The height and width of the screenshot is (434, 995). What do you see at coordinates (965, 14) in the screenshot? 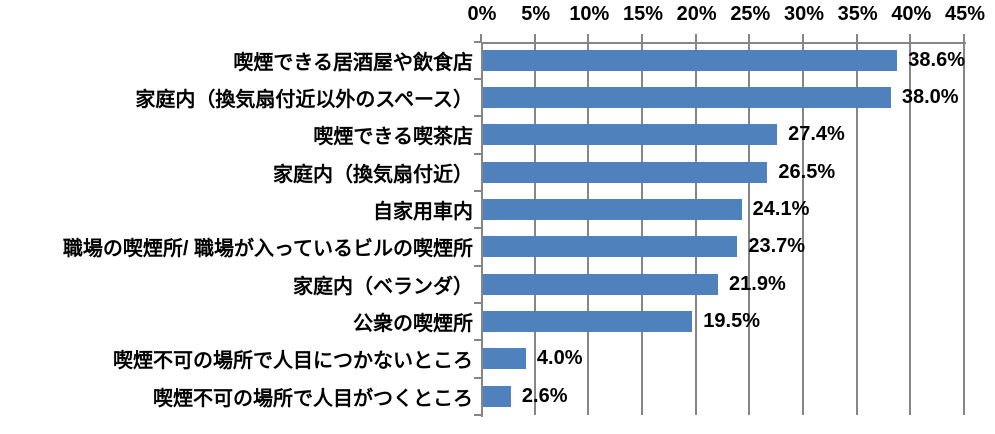
I see `x-axis-tick-label: 45%` at bounding box center [965, 14].